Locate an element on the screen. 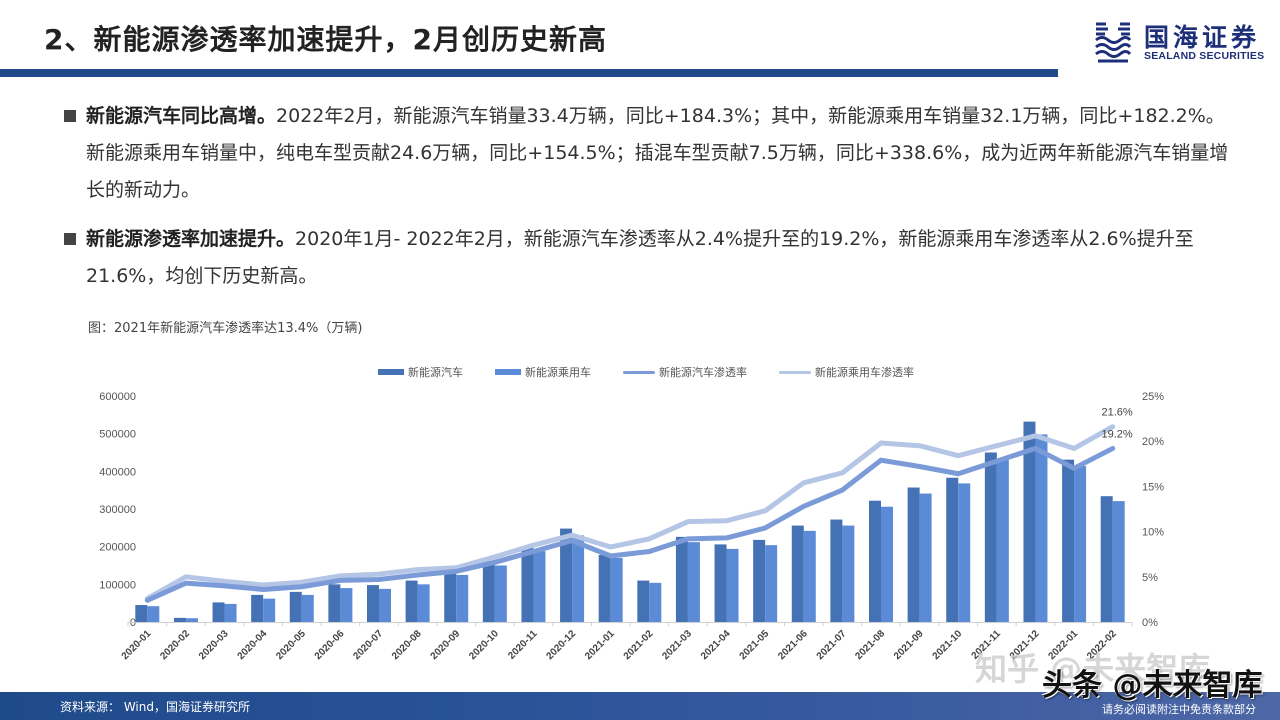 Image resolution: width=1280 pixels, height=720 pixels. legend-bar-swatch-icon is located at coordinates (508, 372).